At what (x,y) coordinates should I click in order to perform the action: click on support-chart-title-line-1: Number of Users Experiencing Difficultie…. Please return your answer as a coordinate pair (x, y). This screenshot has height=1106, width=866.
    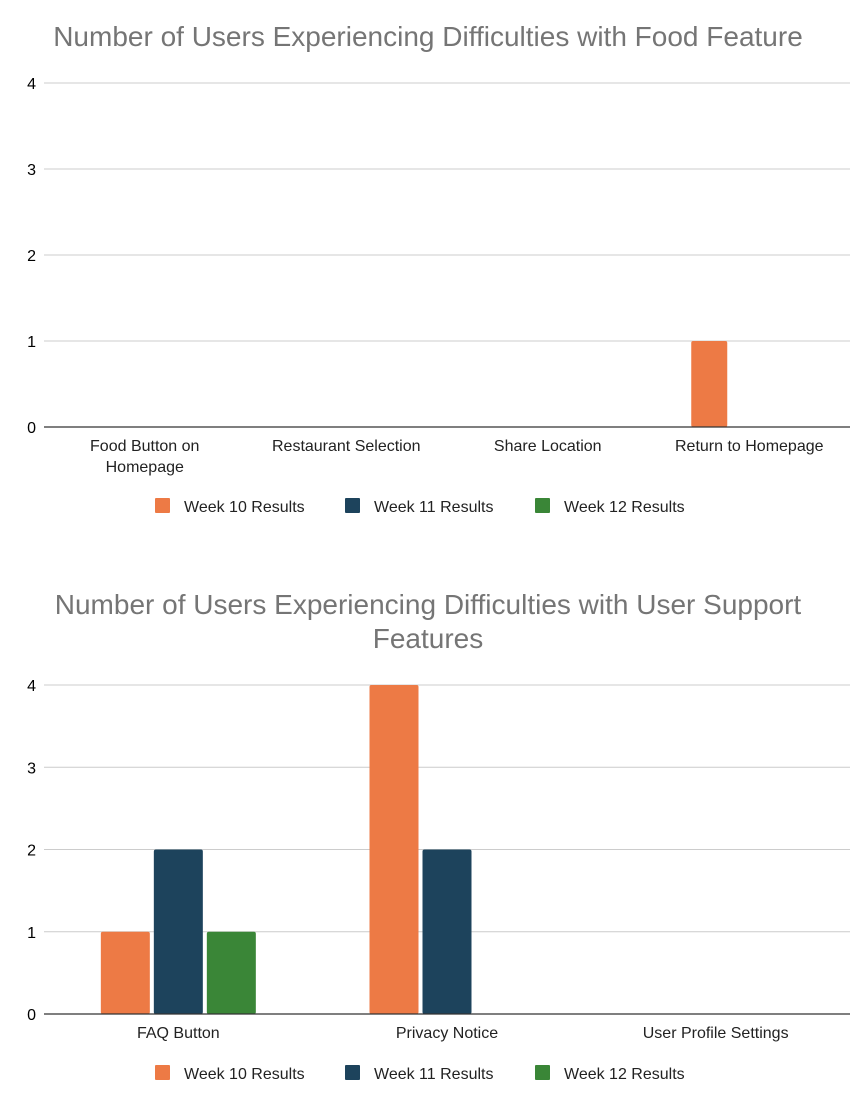
    Looking at the image, I should click on (428, 604).